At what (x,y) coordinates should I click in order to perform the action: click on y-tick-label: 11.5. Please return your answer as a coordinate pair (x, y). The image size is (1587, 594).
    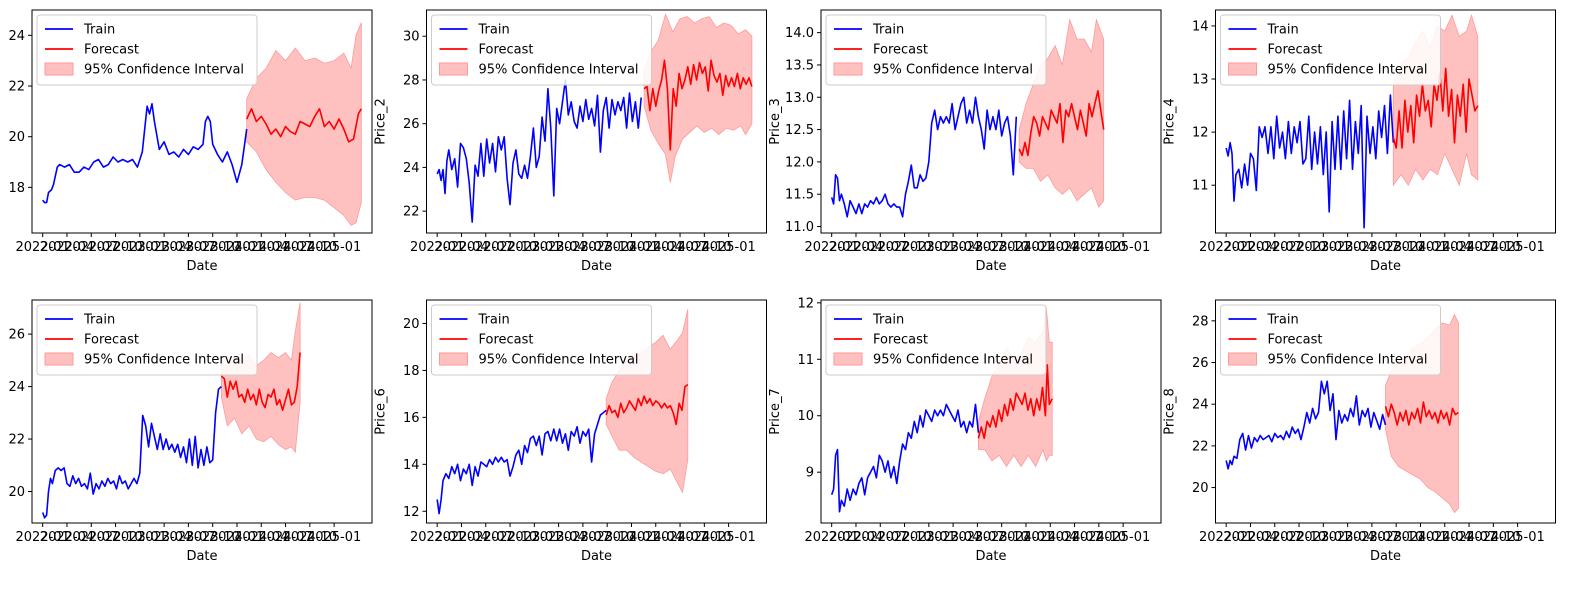
    Looking at the image, I should click on (799, 195).